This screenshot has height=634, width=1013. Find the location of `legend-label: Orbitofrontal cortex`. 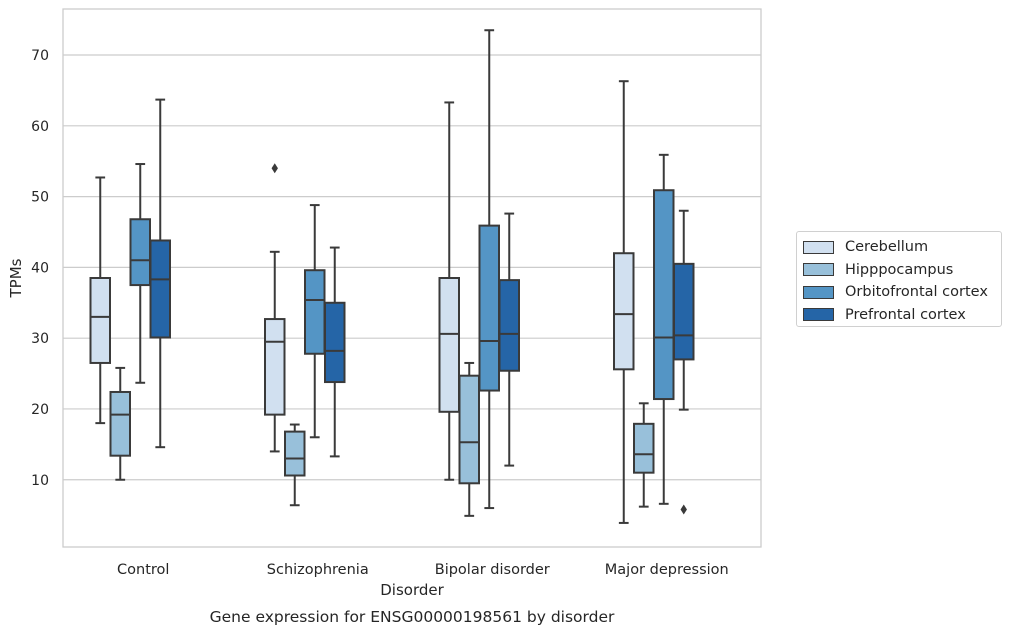

legend-label: Orbitofrontal cortex is located at coordinates (916, 292).